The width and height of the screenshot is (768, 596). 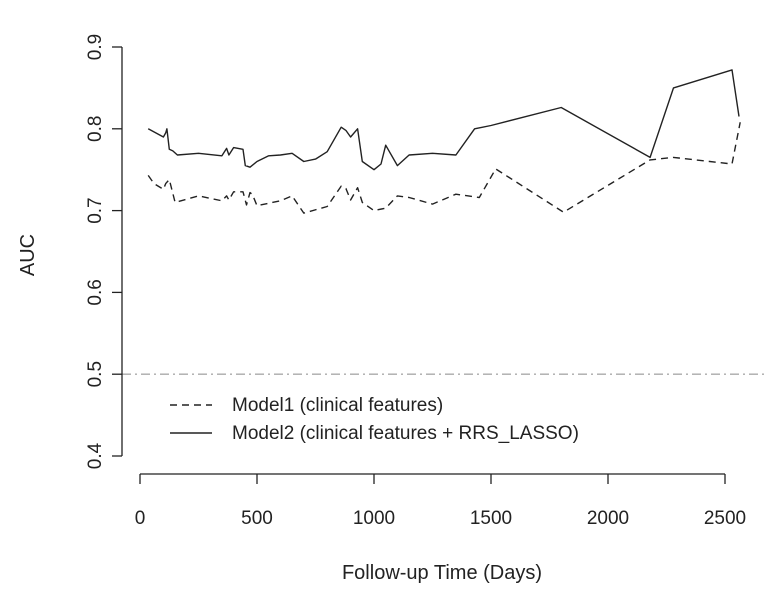 What do you see at coordinates (443, 120) in the screenshot?
I see `series-line-model2` at bounding box center [443, 120].